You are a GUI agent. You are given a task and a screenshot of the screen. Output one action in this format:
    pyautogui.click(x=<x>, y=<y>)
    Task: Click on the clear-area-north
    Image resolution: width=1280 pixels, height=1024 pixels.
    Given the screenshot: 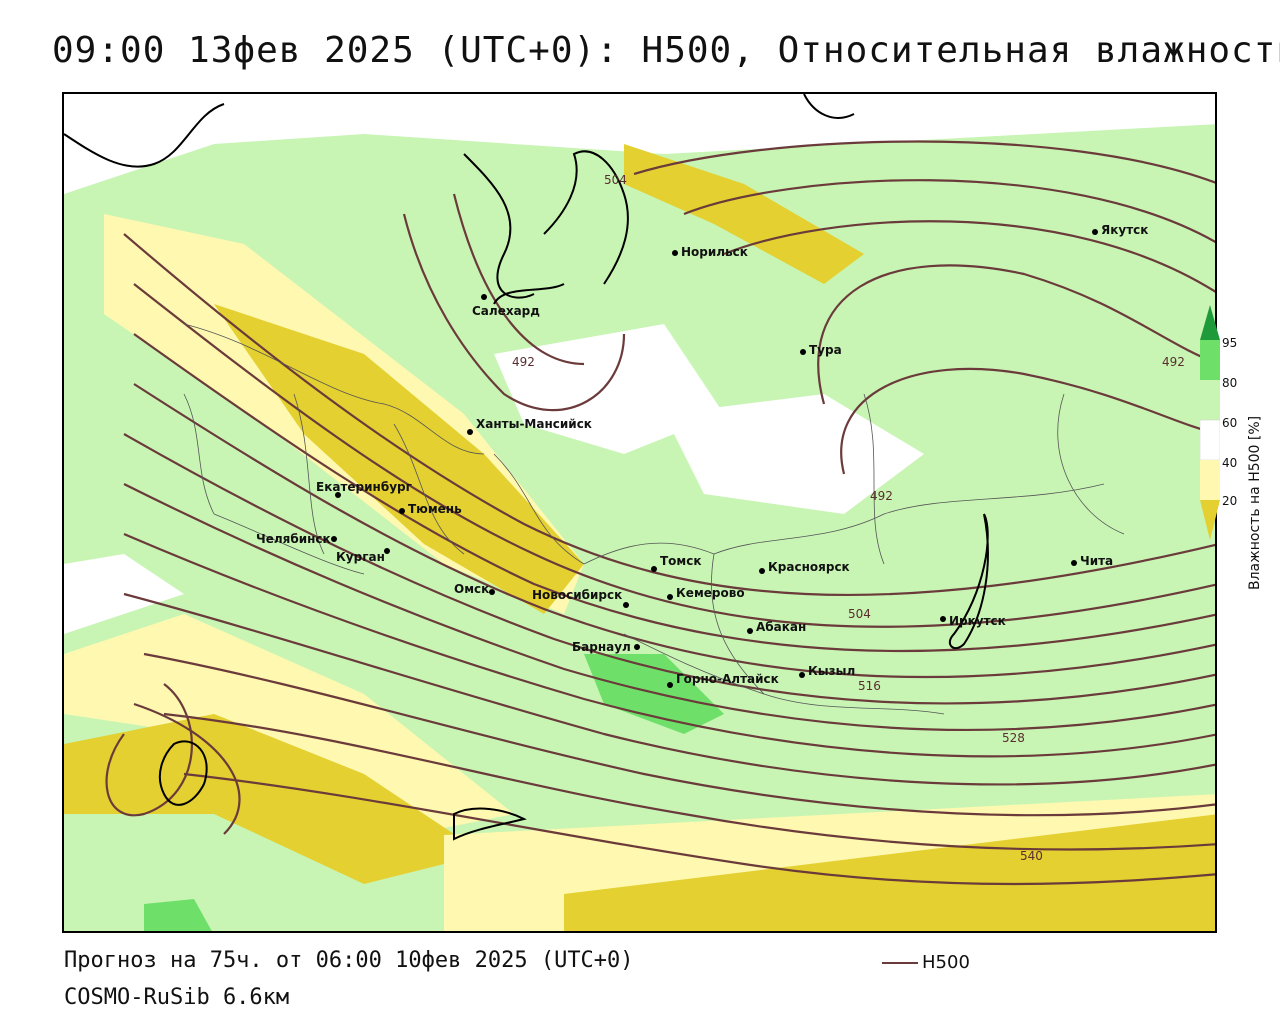 What is the action you would take?
    pyautogui.click(x=639, y=124)
    